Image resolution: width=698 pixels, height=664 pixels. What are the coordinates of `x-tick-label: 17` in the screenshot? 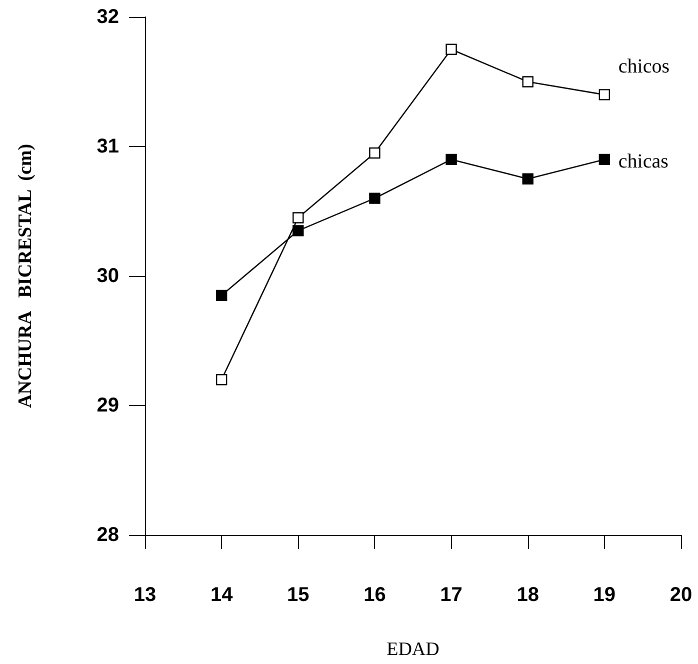 It's located at (451, 595).